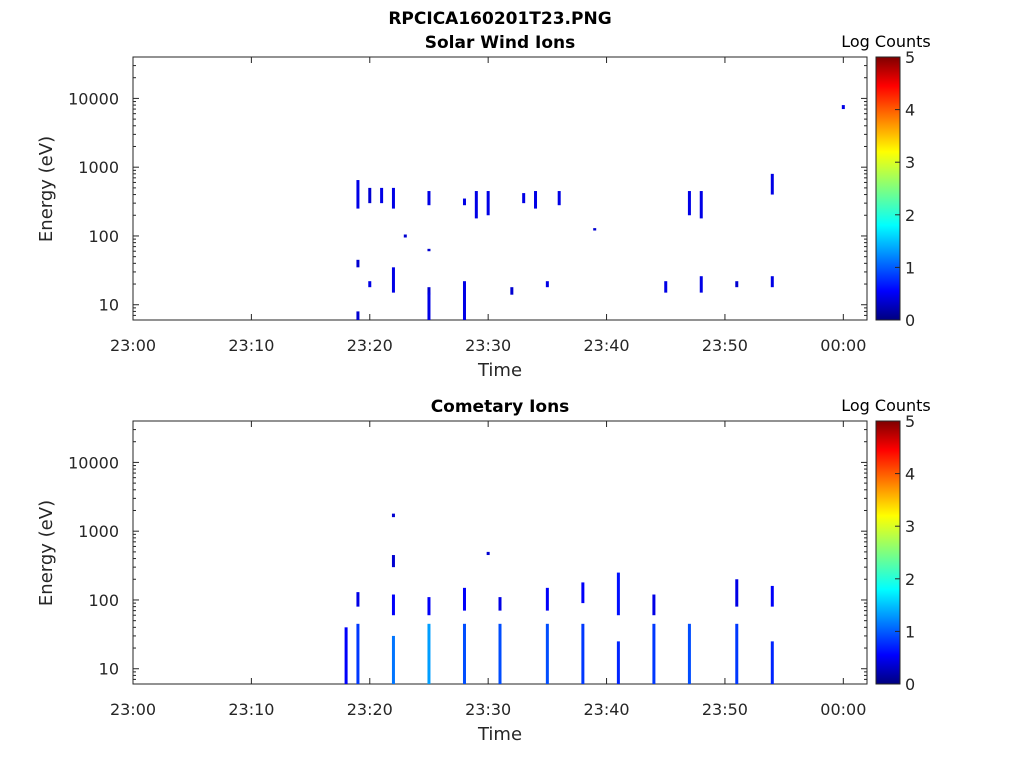 The width and height of the screenshot is (1024, 768). Describe the element at coordinates (500, 43) in the screenshot. I see `panel-title: Solar Wind Ions` at that location.